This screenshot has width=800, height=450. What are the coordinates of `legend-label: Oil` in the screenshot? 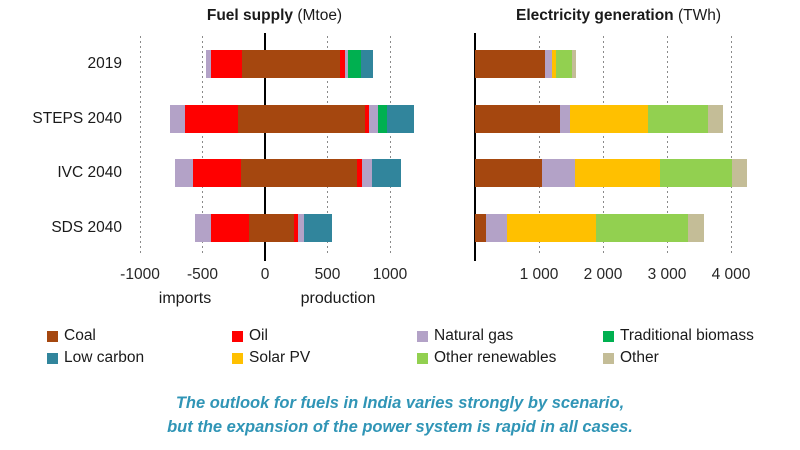 It's located at (258, 335).